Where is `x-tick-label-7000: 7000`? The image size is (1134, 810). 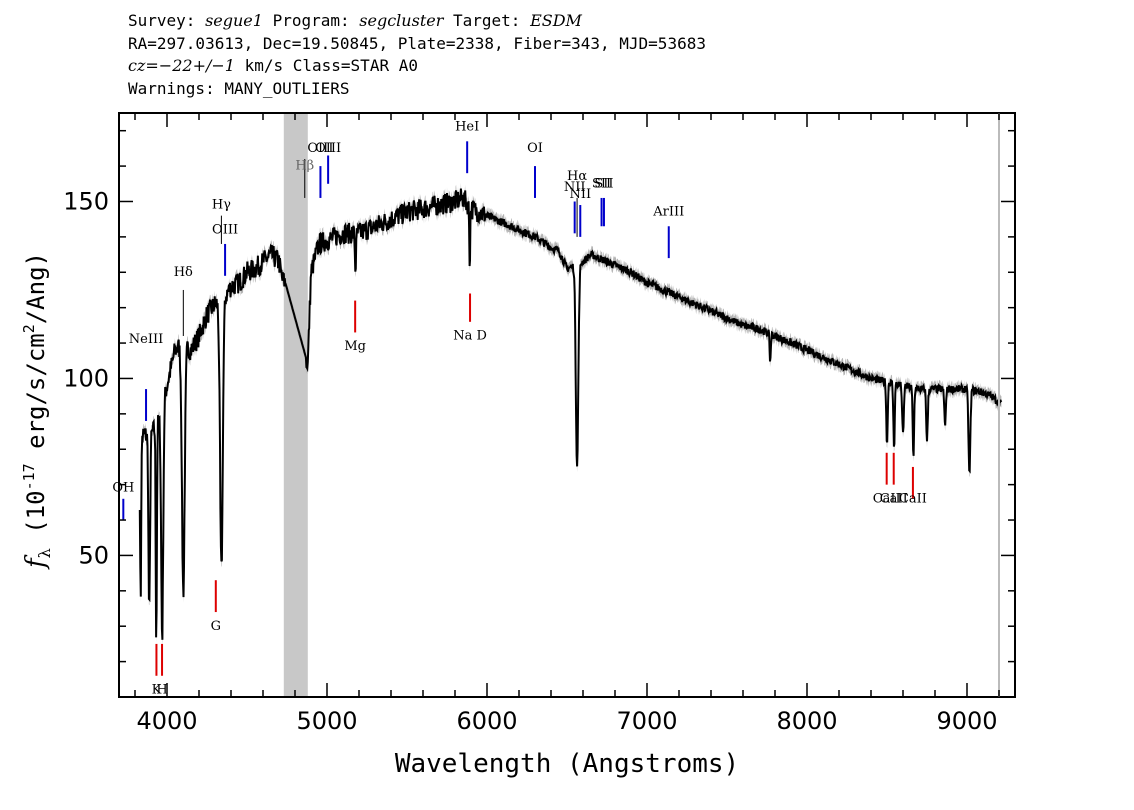
x-tick-label-7000: 7000 is located at coordinates (646, 721).